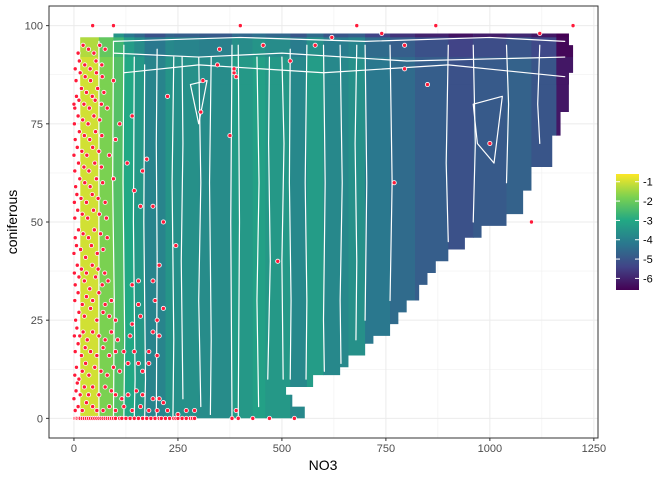 The image size is (672, 485). I want to click on x-axis-label: NO3, so click(323, 465).